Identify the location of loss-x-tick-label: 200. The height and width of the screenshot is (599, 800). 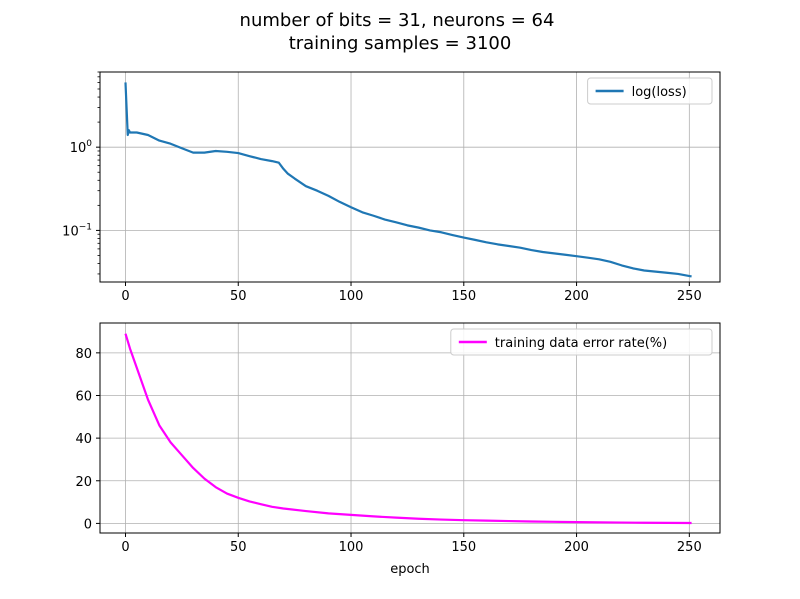
(576, 296).